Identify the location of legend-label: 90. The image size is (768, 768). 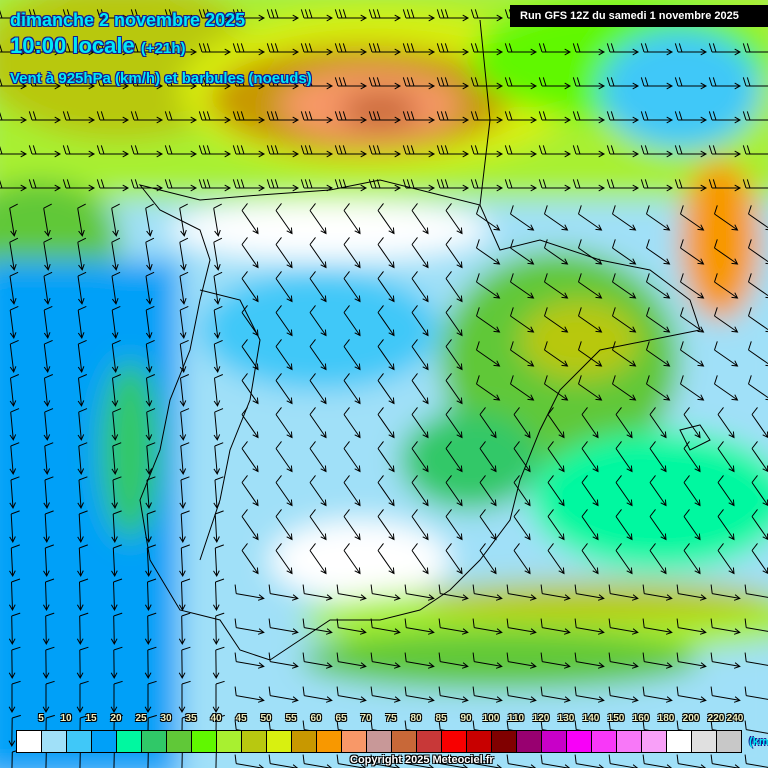
(466, 718).